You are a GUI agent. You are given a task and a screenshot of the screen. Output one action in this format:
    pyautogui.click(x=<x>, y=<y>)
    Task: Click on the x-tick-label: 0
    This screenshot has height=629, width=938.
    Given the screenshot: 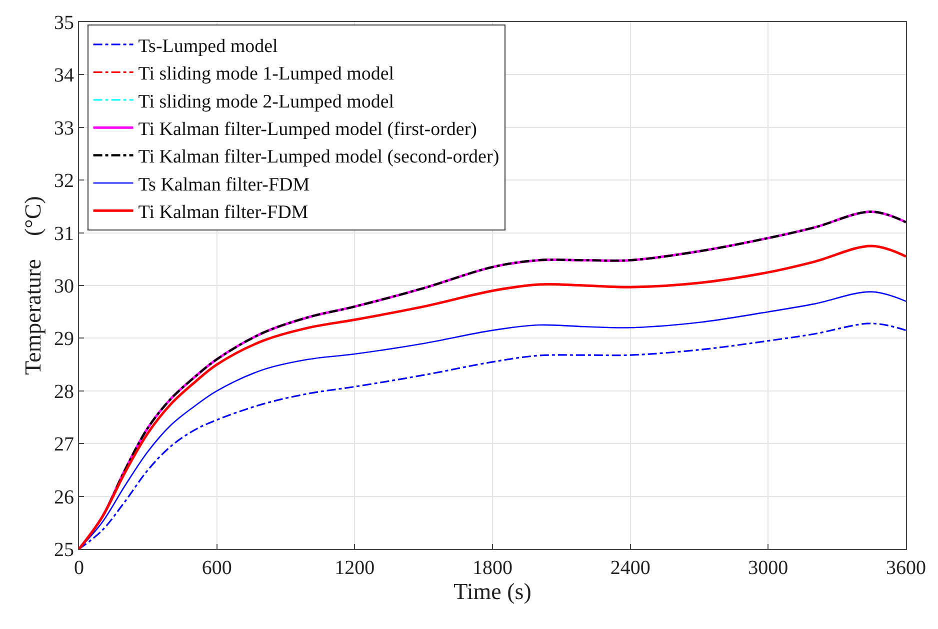 What is the action you would take?
    pyautogui.click(x=79, y=568)
    